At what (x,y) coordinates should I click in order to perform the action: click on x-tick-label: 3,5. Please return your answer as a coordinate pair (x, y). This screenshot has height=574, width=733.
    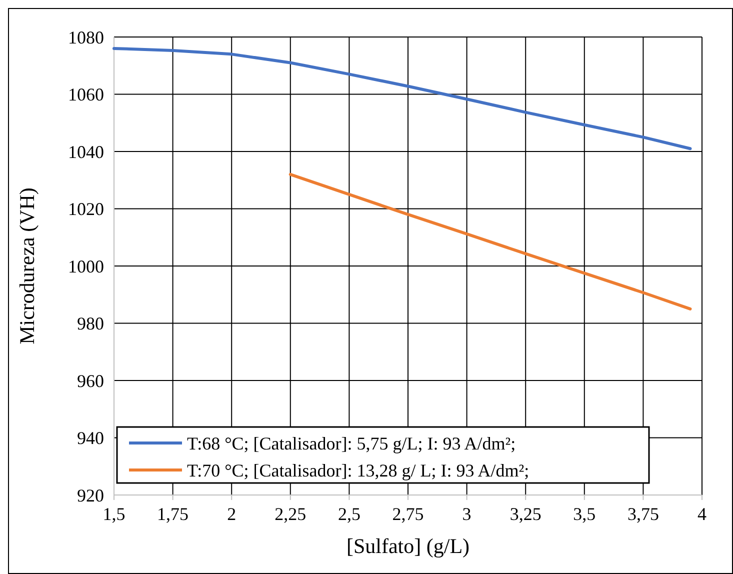
    Looking at the image, I should click on (584, 514).